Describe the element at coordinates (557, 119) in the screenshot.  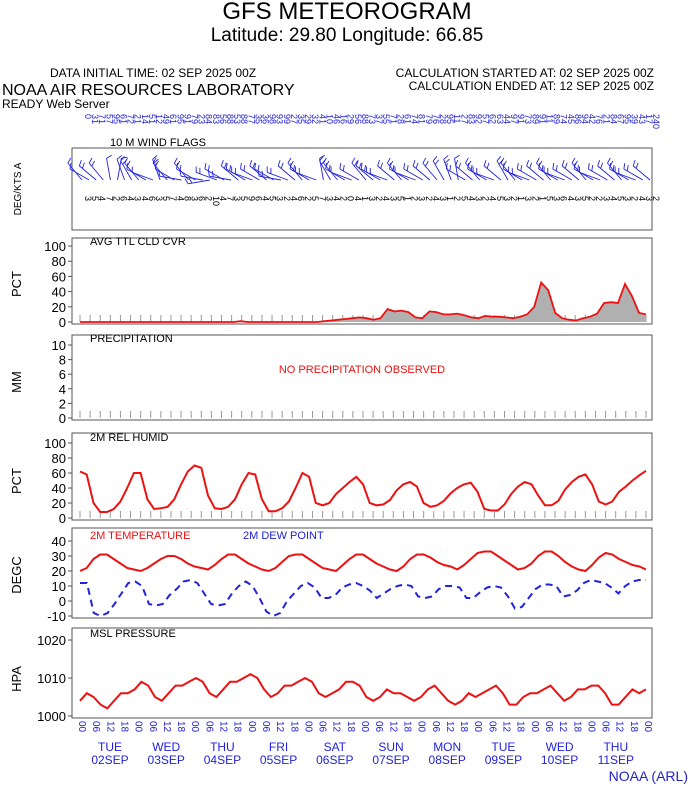
I see `wind-dir-label: 89` at that location.